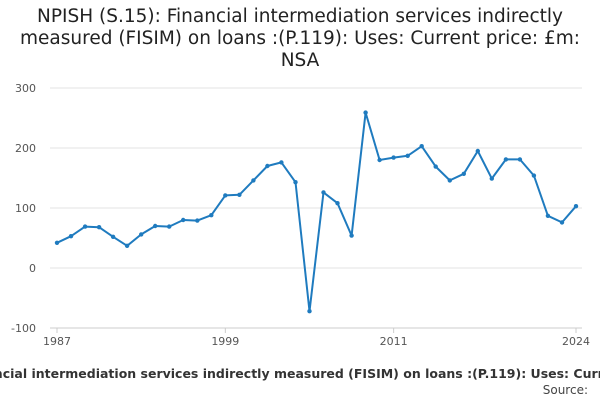 This screenshot has width=600, height=400. Describe the element at coordinates (316, 330) in the screenshot. I see `axes` at that location.